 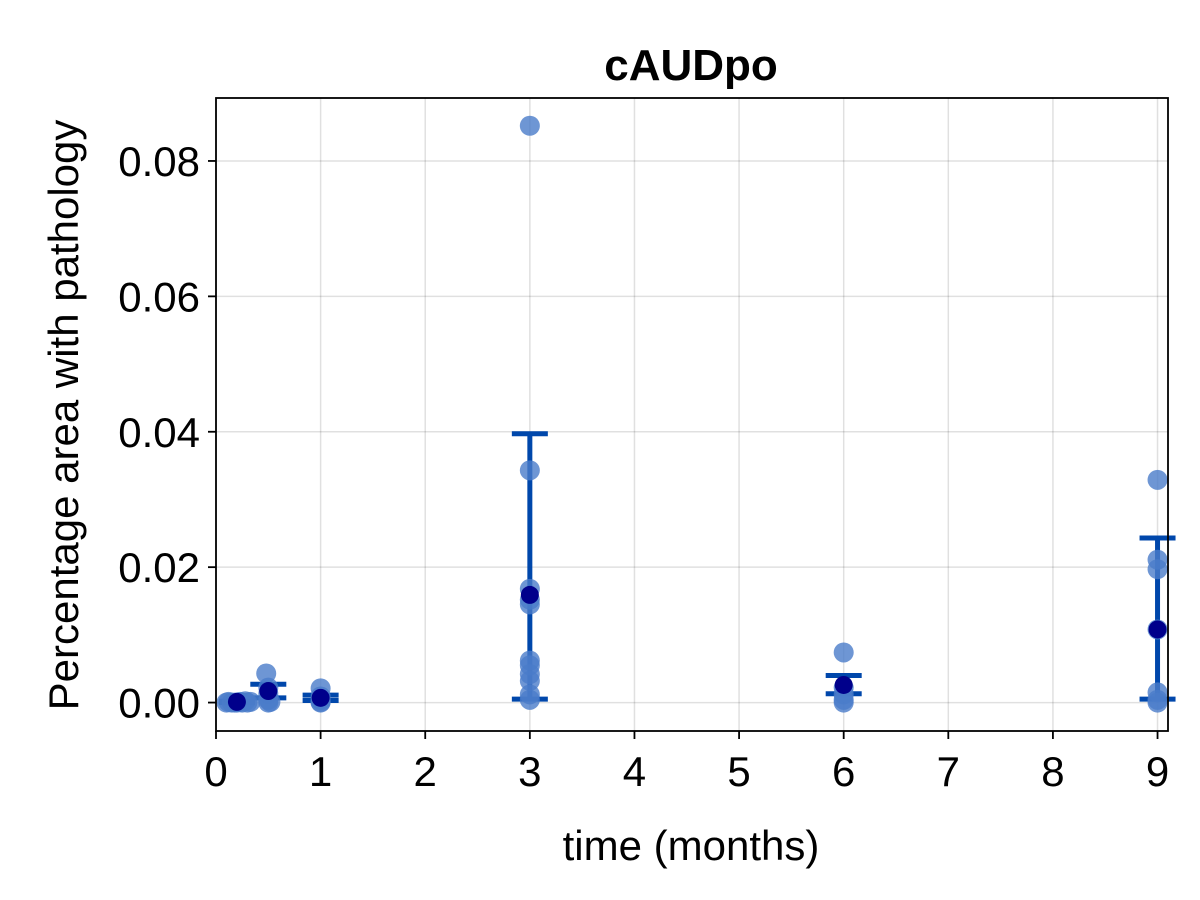 I want to click on chart-title: cAUDpo, so click(x=691, y=65).